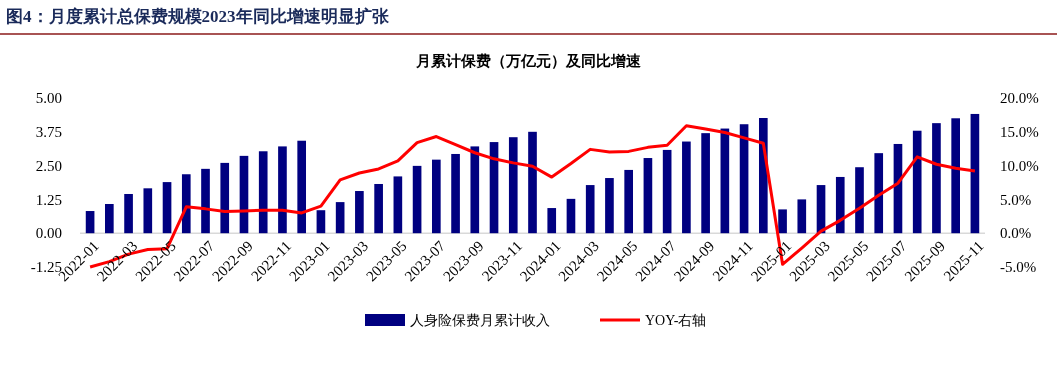 The image size is (1057, 377). Describe the element at coordinates (48, 233) in the screenshot. I see `y-tick-label: 0.00` at that location.